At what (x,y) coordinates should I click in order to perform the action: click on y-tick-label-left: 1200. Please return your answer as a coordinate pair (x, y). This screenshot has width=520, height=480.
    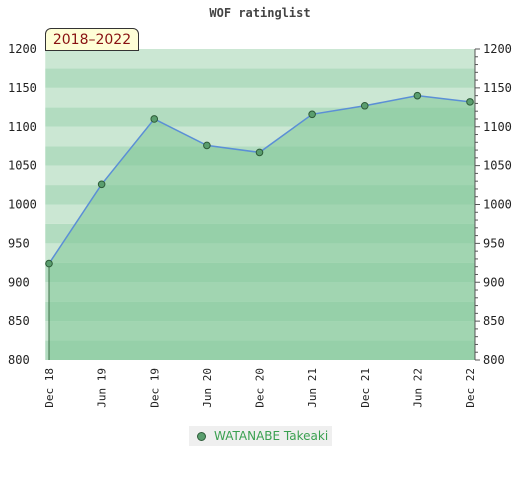
    Looking at the image, I should click on (22, 49).